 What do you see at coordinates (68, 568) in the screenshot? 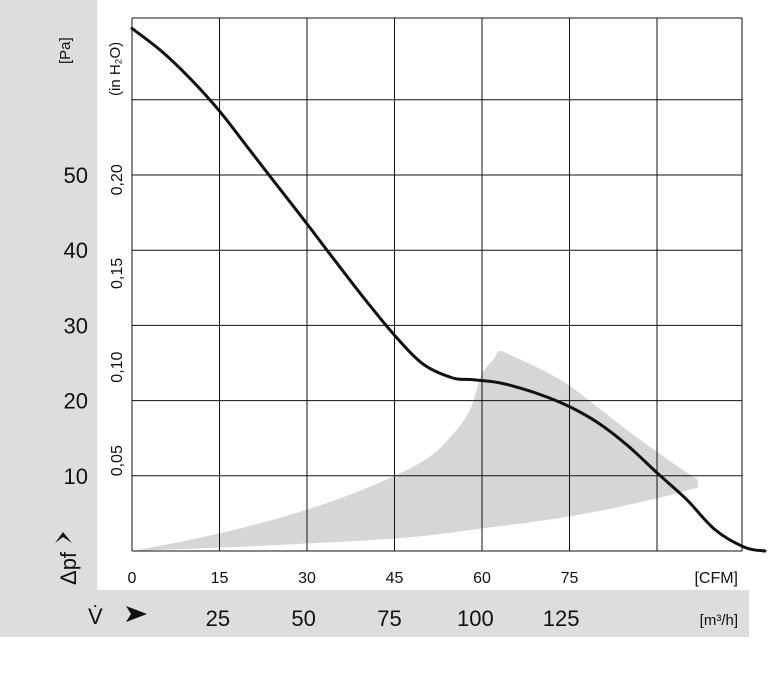
I see `y-axis-symbol: Δpf` at bounding box center [68, 568].